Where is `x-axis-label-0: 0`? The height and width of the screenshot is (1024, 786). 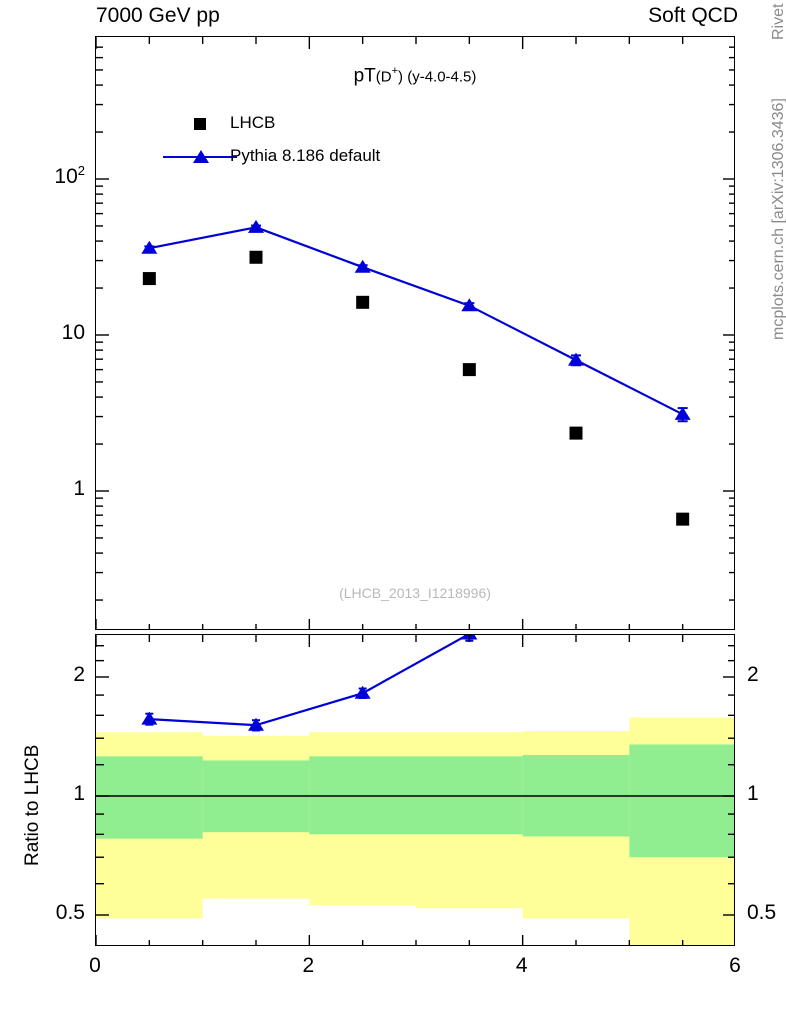 x-axis-label-0: 0 is located at coordinates (95, 965).